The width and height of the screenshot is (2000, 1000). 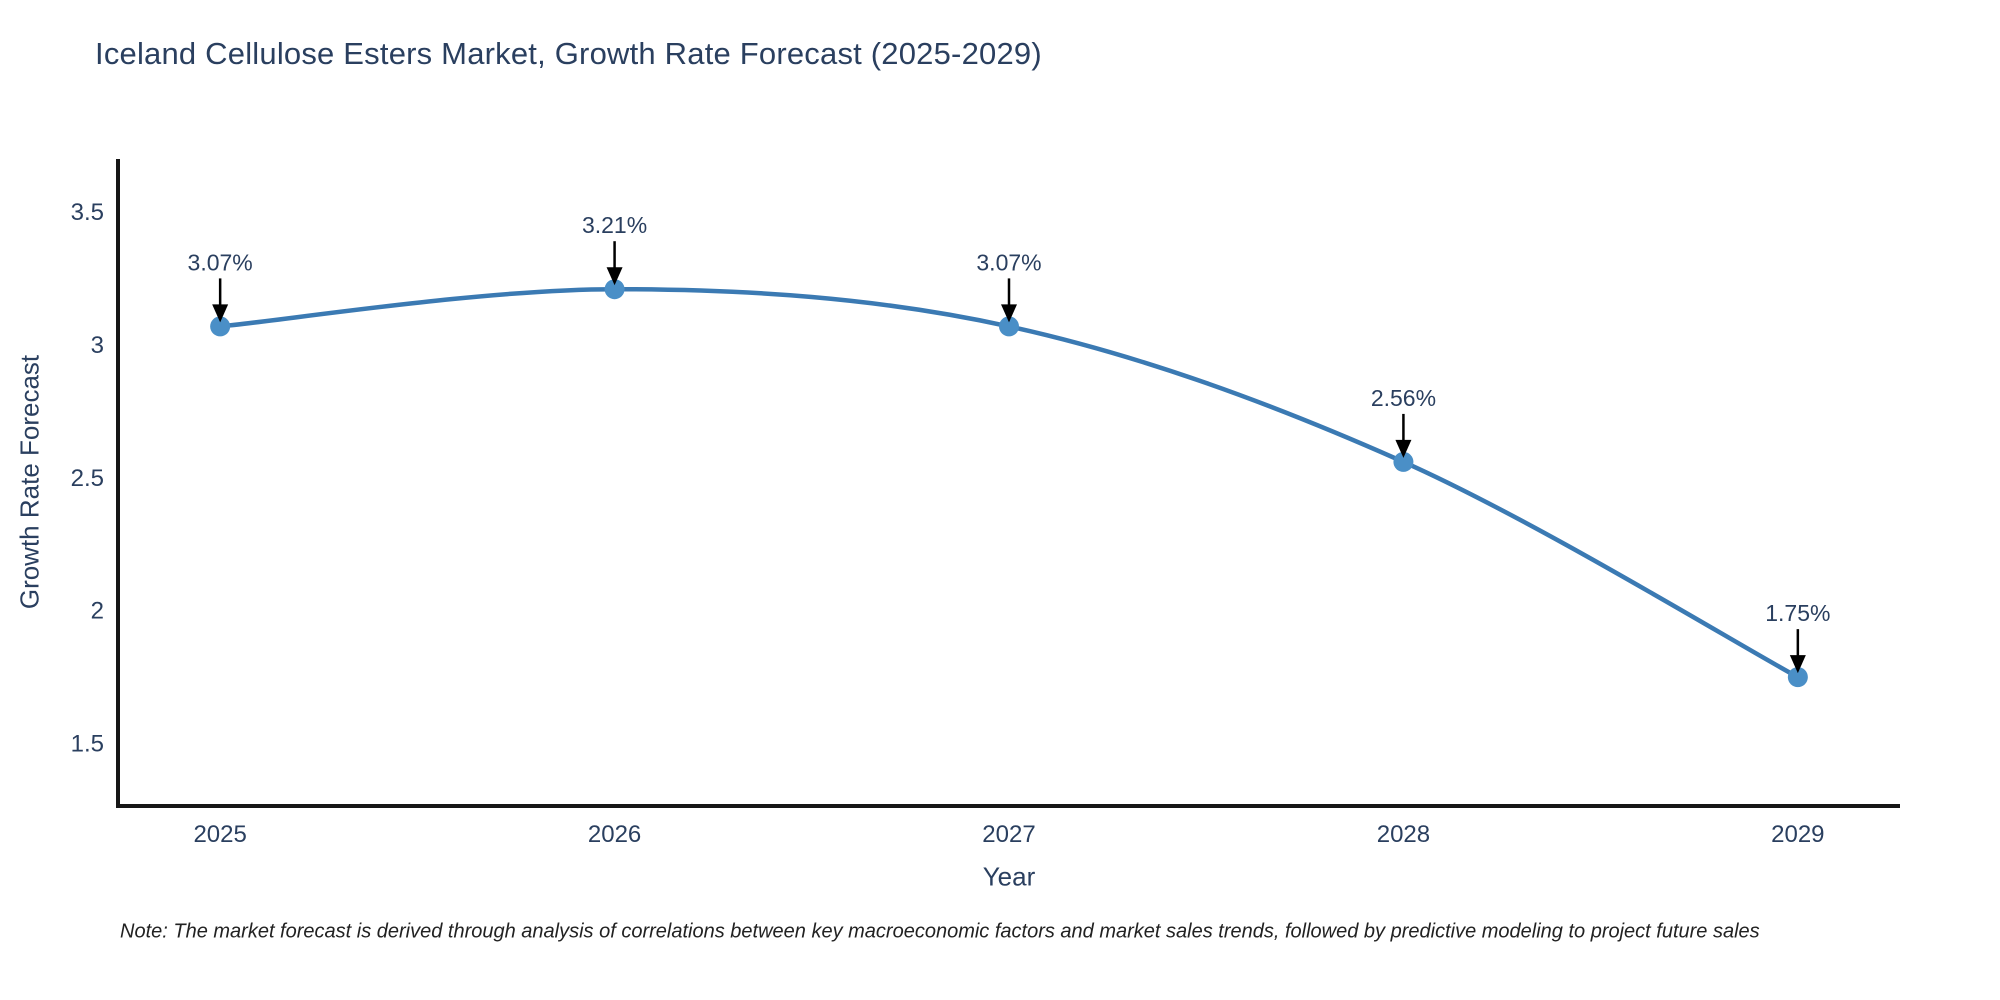 What do you see at coordinates (1403, 398) in the screenshot?
I see `point-value-label: 2.56%` at bounding box center [1403, 398].